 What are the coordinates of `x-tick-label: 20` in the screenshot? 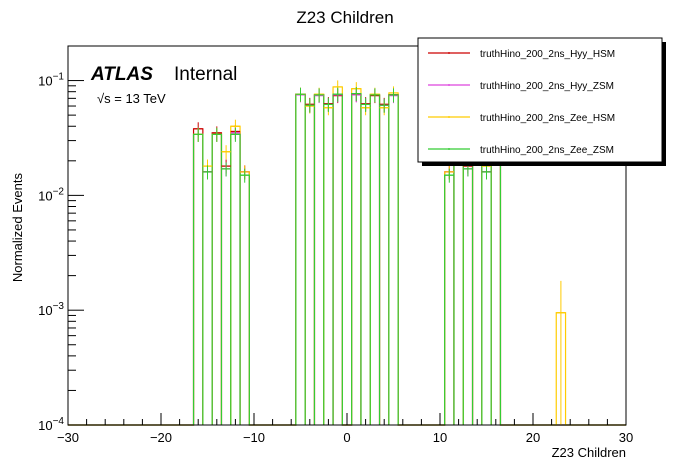 It's located at (533, 437).